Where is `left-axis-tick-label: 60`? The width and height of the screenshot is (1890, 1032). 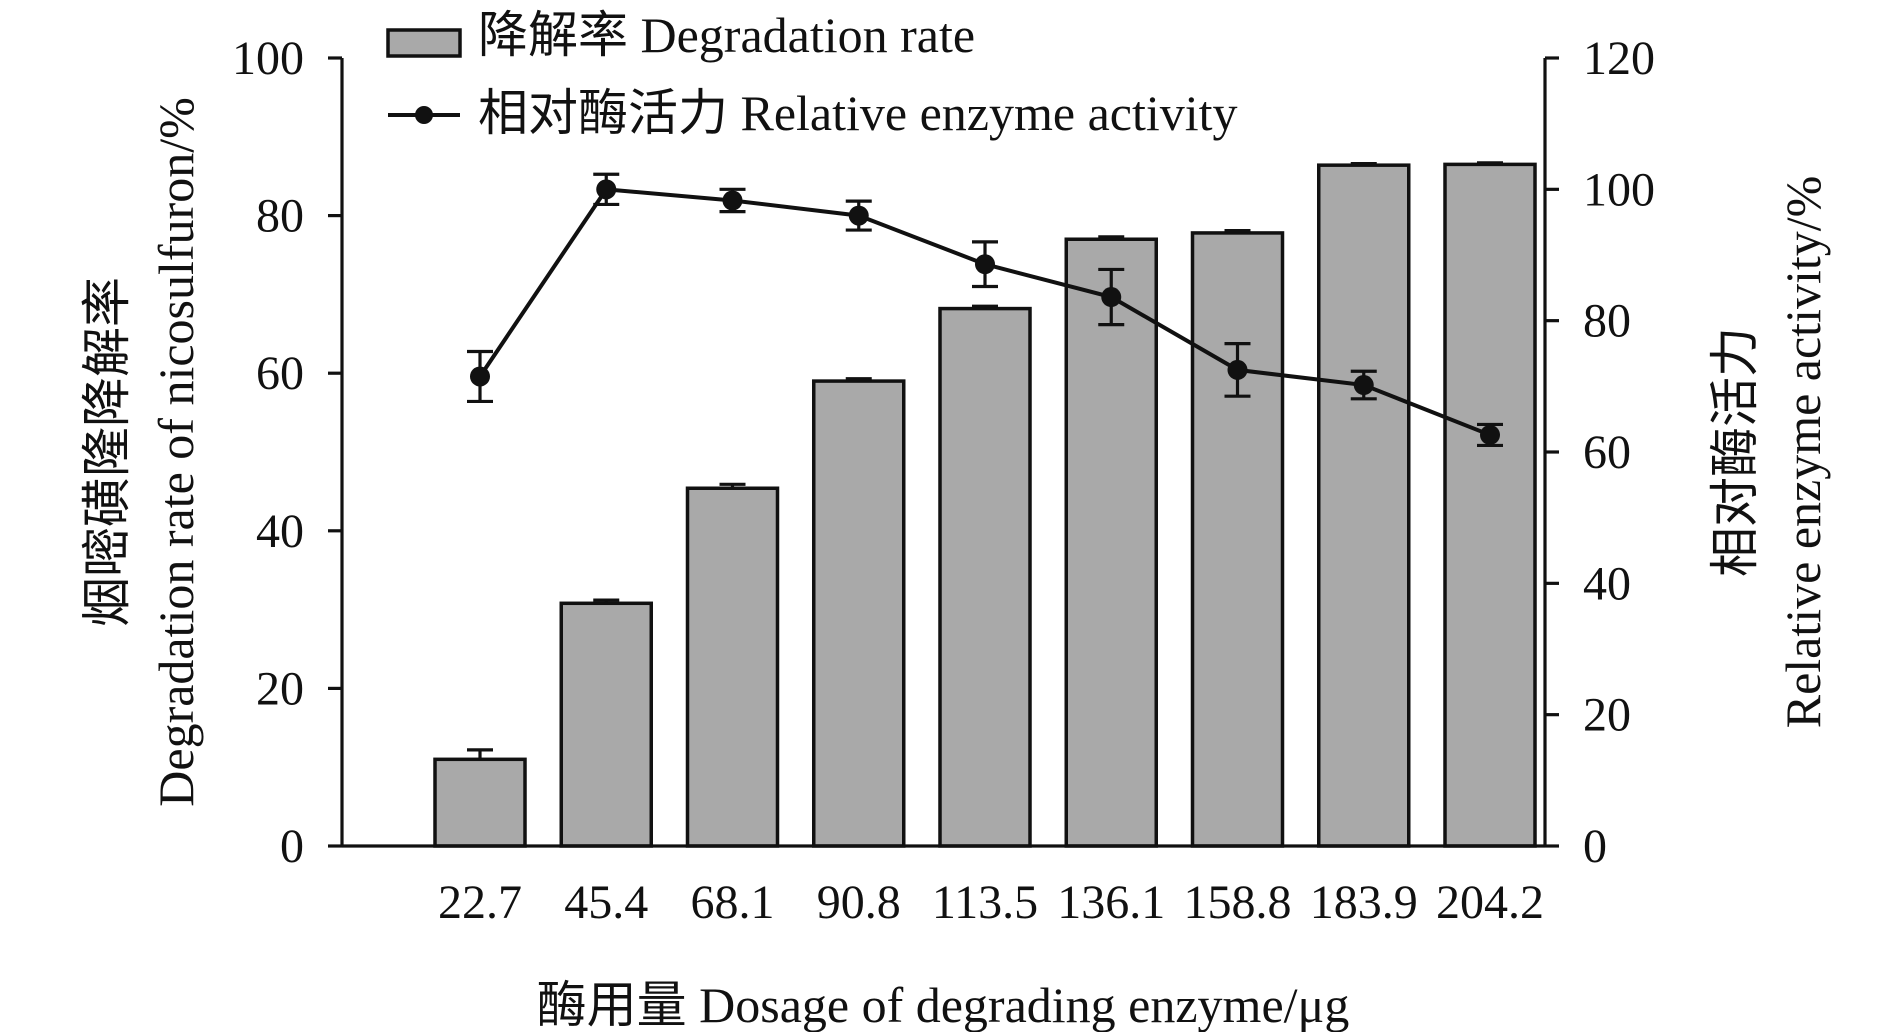 left-axis-tick-label: 60 is located at coordinates (280, 373).